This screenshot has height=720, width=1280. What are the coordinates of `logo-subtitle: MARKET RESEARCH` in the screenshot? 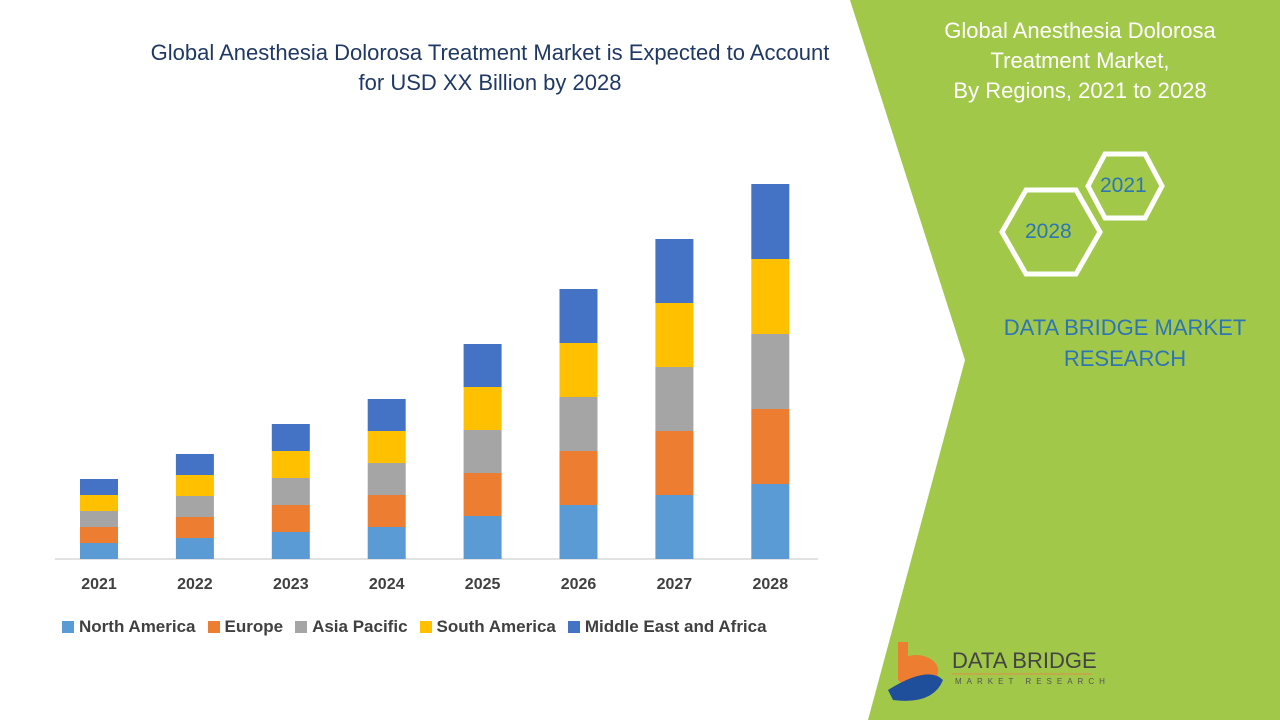 It's located at (1032, 681).